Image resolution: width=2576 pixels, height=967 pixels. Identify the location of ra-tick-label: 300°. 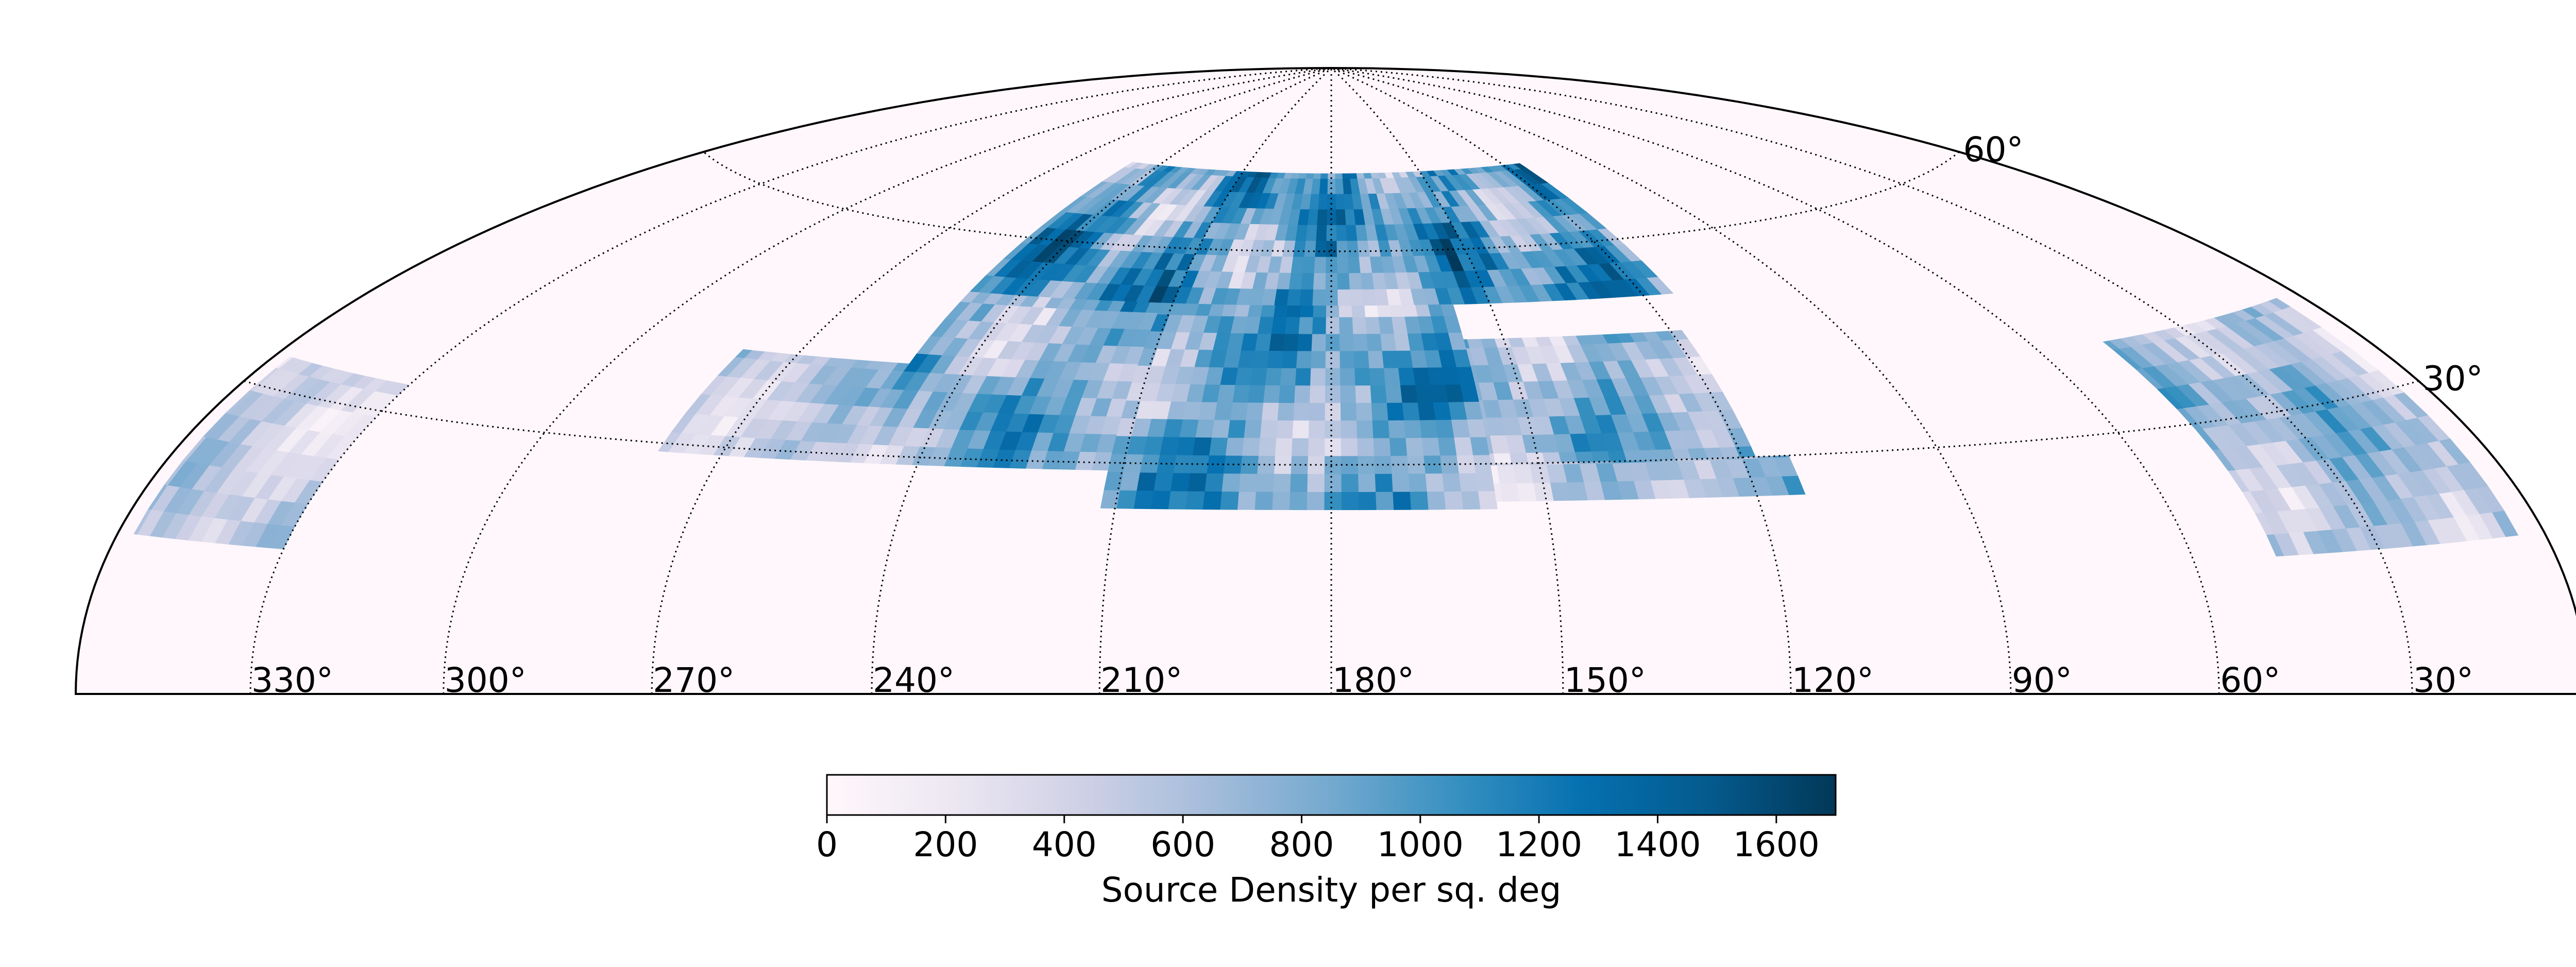
(486, 680).